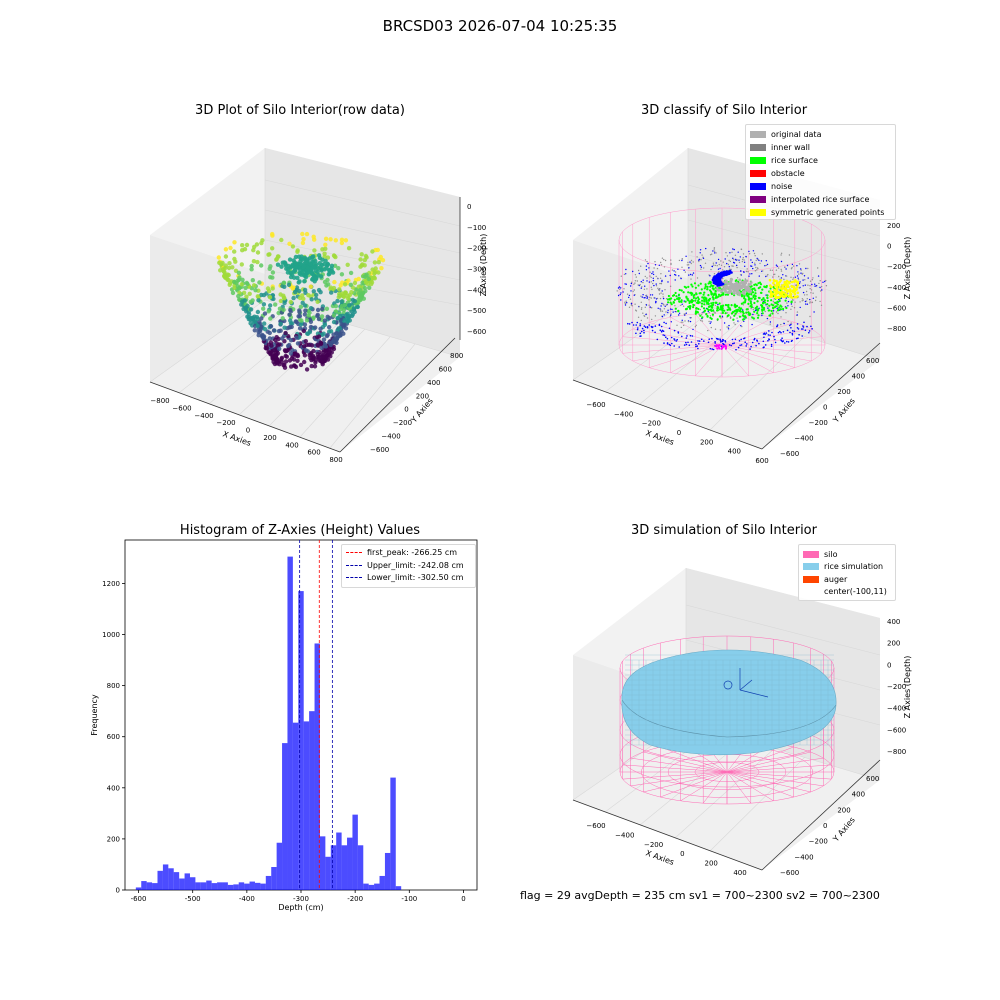 The width and height of the screenshot is (1000, 1000). What do you see at coordinates (355, 899) in the screenshot?
I see `histogram-xtick-label: -200` at bounding box center [355, 899].